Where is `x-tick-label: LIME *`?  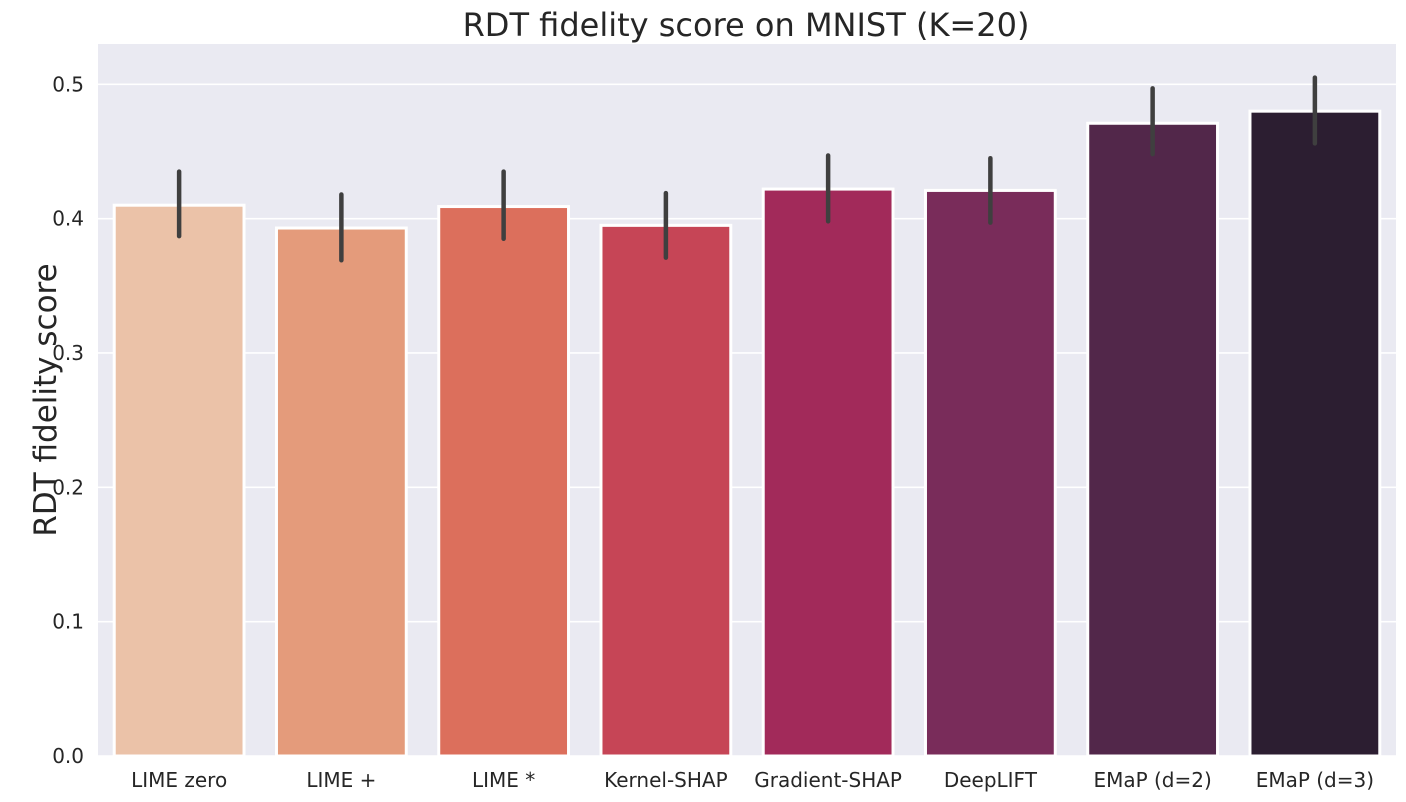
x-tick-label: LIME * is located at coordinates (503, 780).